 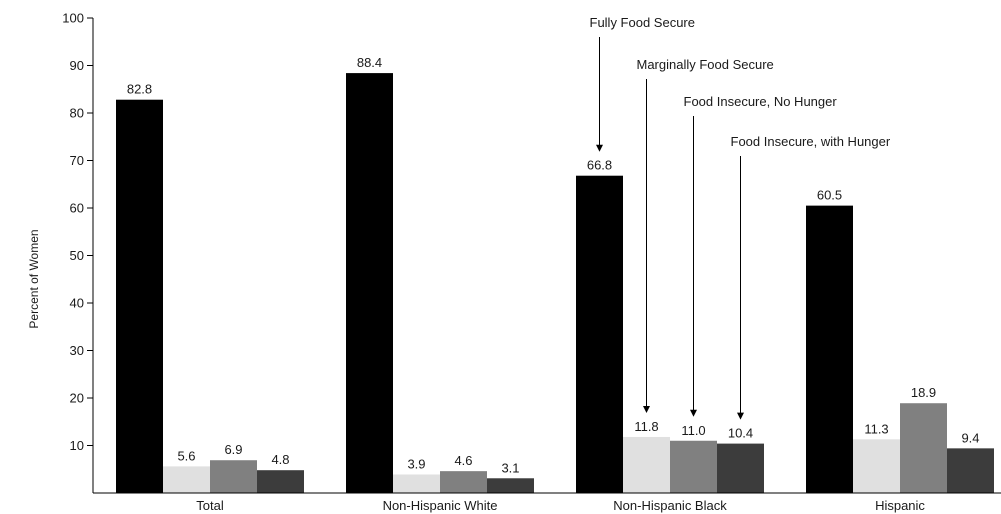 What do you see at coordinates (186, 455) in the screenshot?
I see `data-label: 5.6` at bounding box center [186, 455].